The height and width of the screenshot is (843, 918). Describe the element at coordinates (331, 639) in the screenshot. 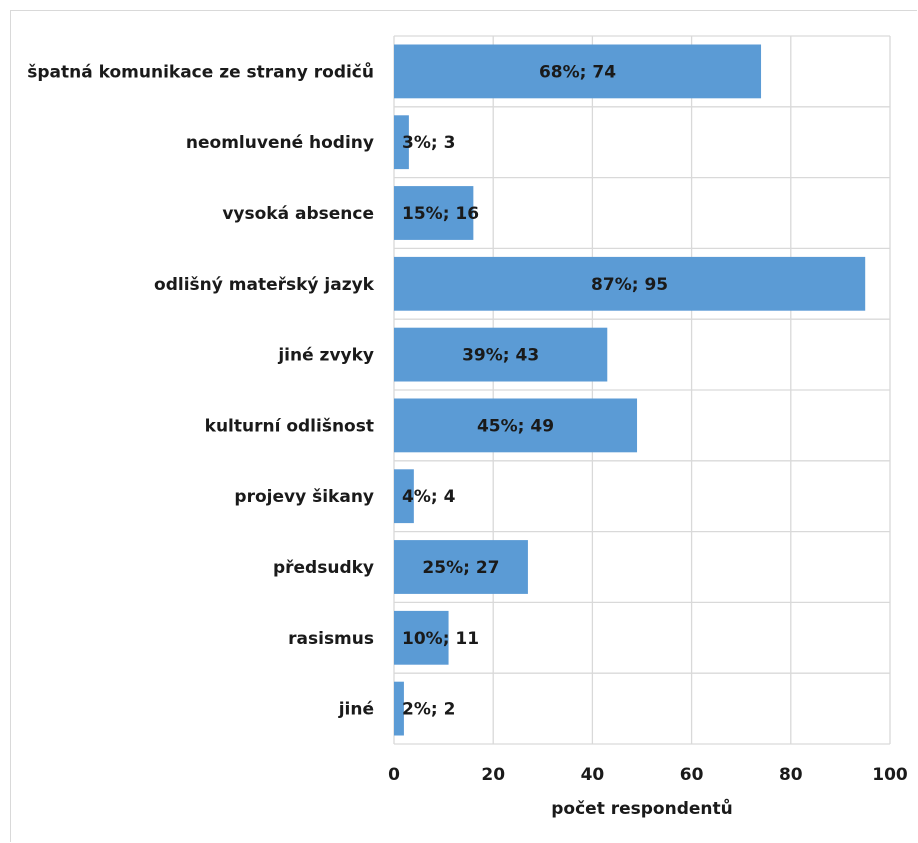

I see `category-label: rasismus` at that location.